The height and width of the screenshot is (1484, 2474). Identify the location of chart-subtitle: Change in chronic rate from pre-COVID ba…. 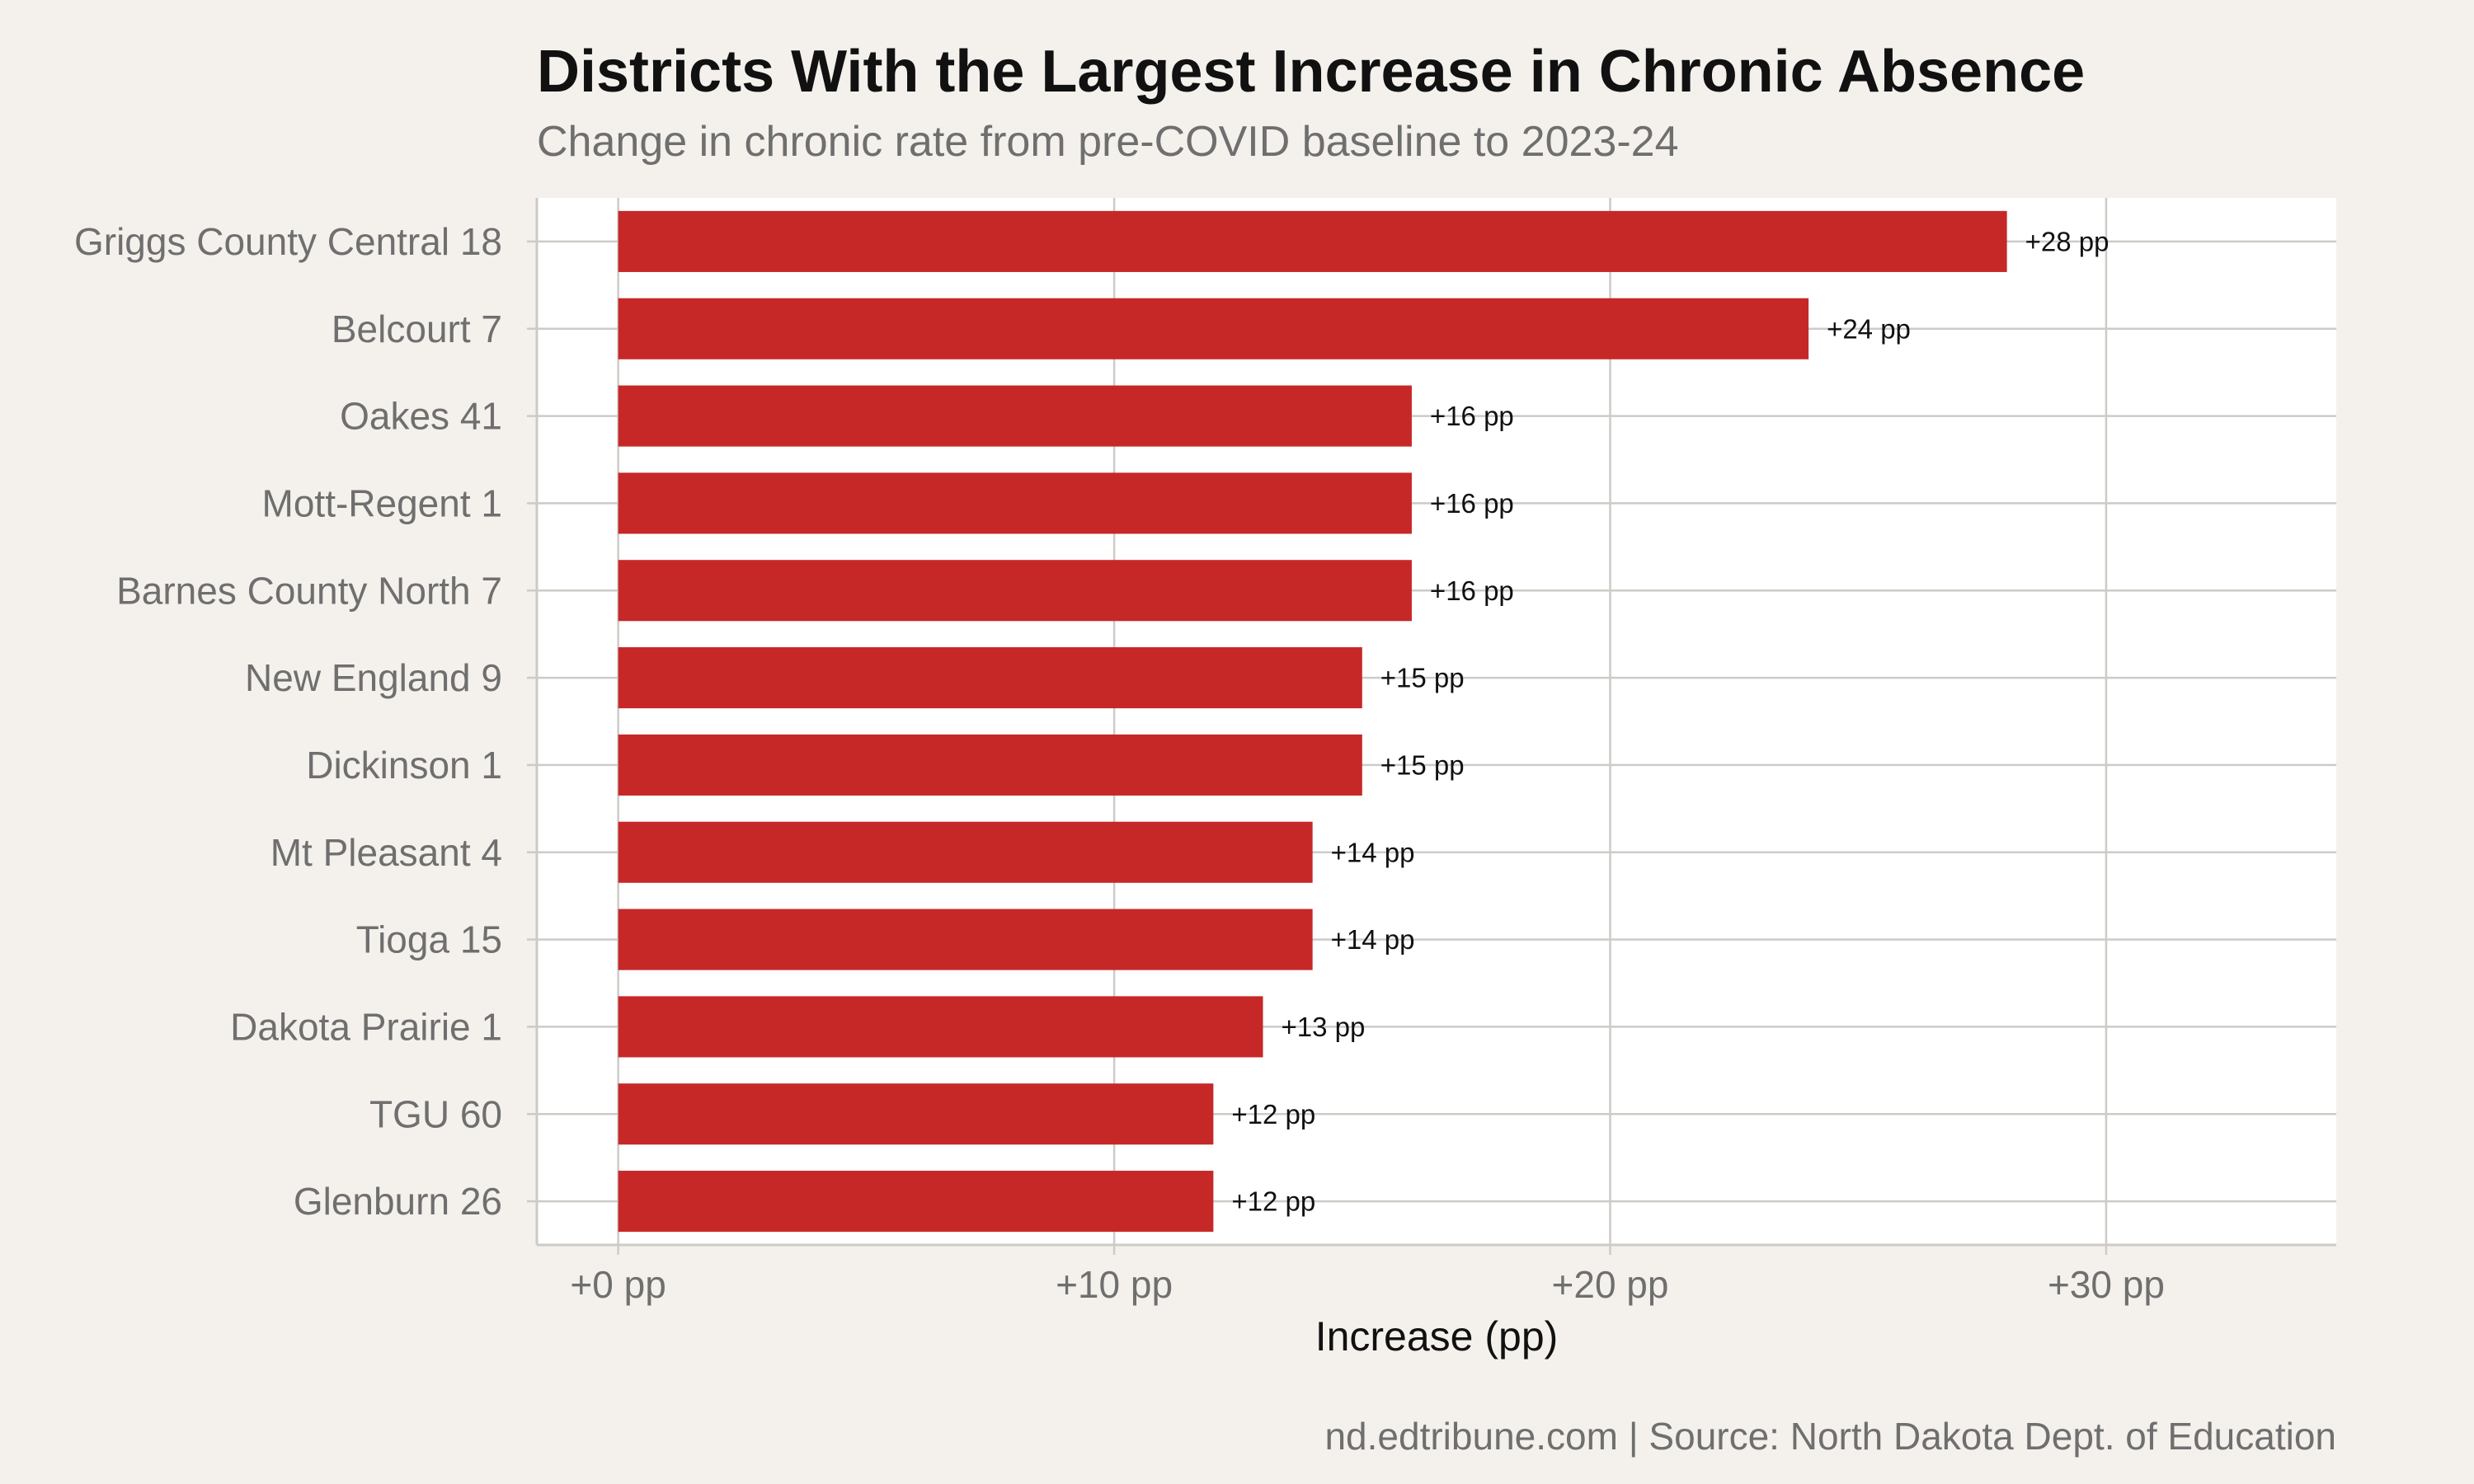
(1108, 142).